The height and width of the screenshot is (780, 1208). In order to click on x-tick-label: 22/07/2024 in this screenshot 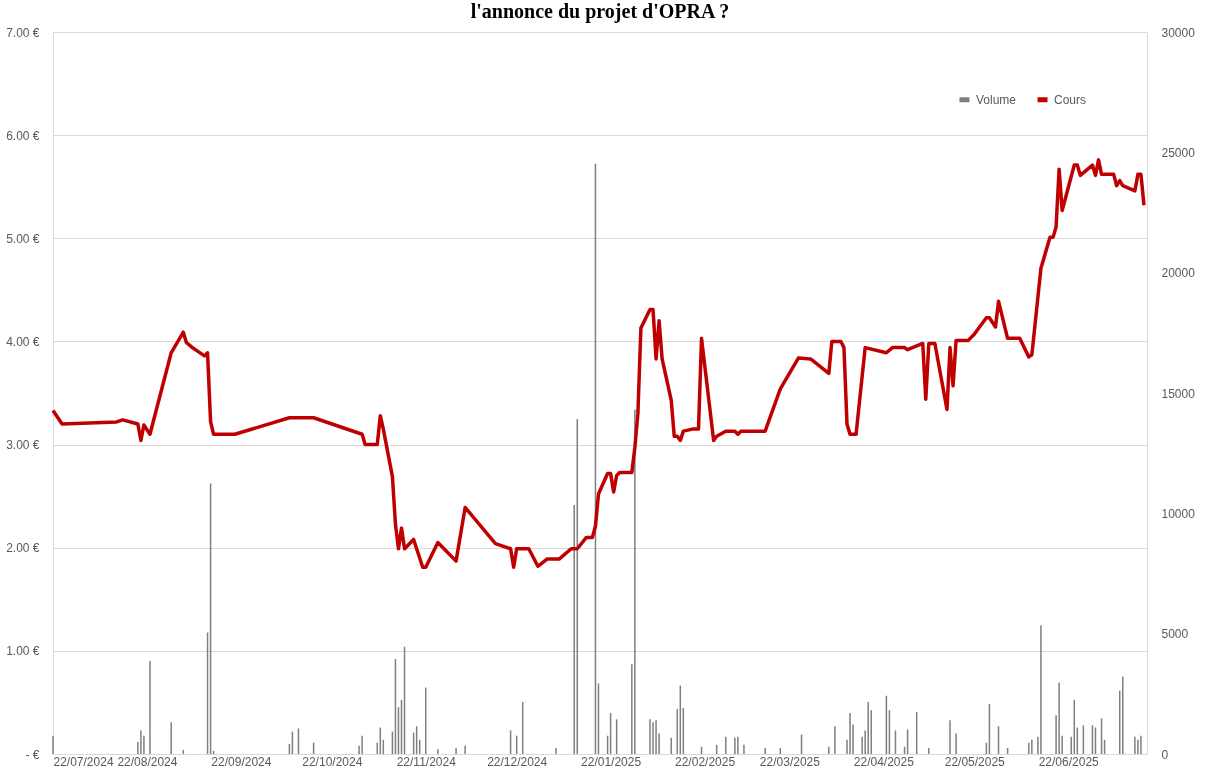, I will do `click(83, 761)`.